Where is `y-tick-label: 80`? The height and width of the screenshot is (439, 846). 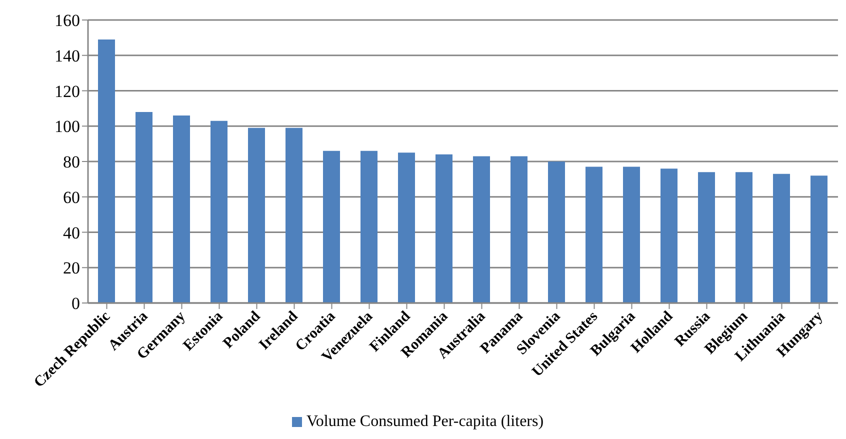 y-tick-label: 80 is located at coordinates (71, 162).